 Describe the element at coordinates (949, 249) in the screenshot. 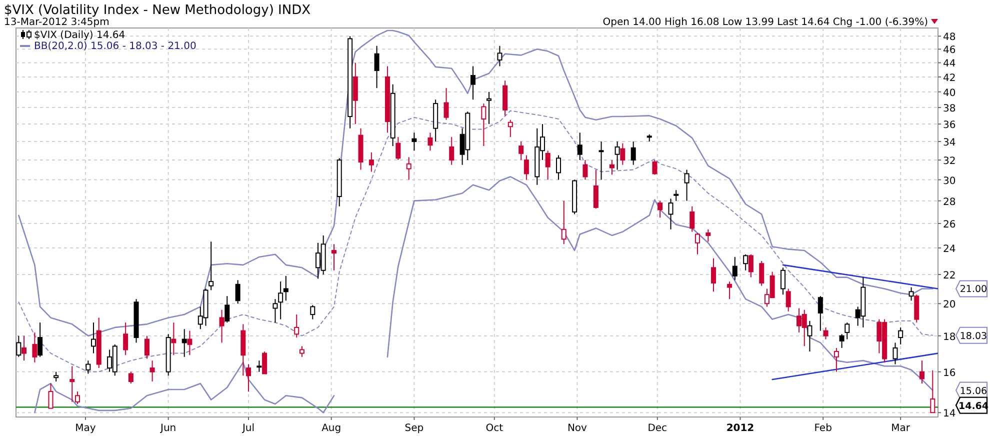

I see `y-tick-label: 24` at that location.